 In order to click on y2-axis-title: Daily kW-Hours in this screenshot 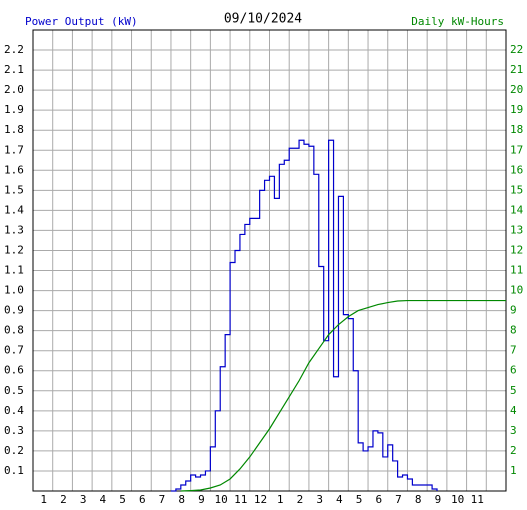, I will do `click(457, 21)`.